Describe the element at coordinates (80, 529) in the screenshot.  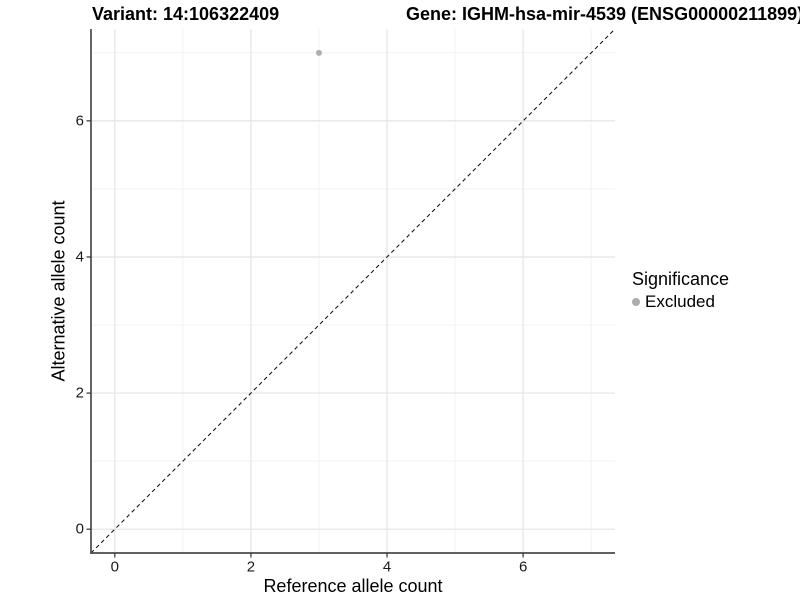
I see `y-tick-label: 0` at that location.